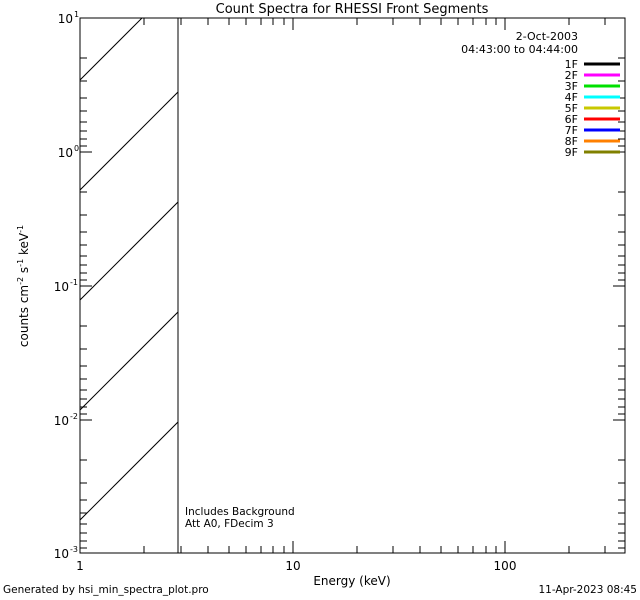  I want to click on y-tick-label-1e0: 10 0, so click(68, 152).